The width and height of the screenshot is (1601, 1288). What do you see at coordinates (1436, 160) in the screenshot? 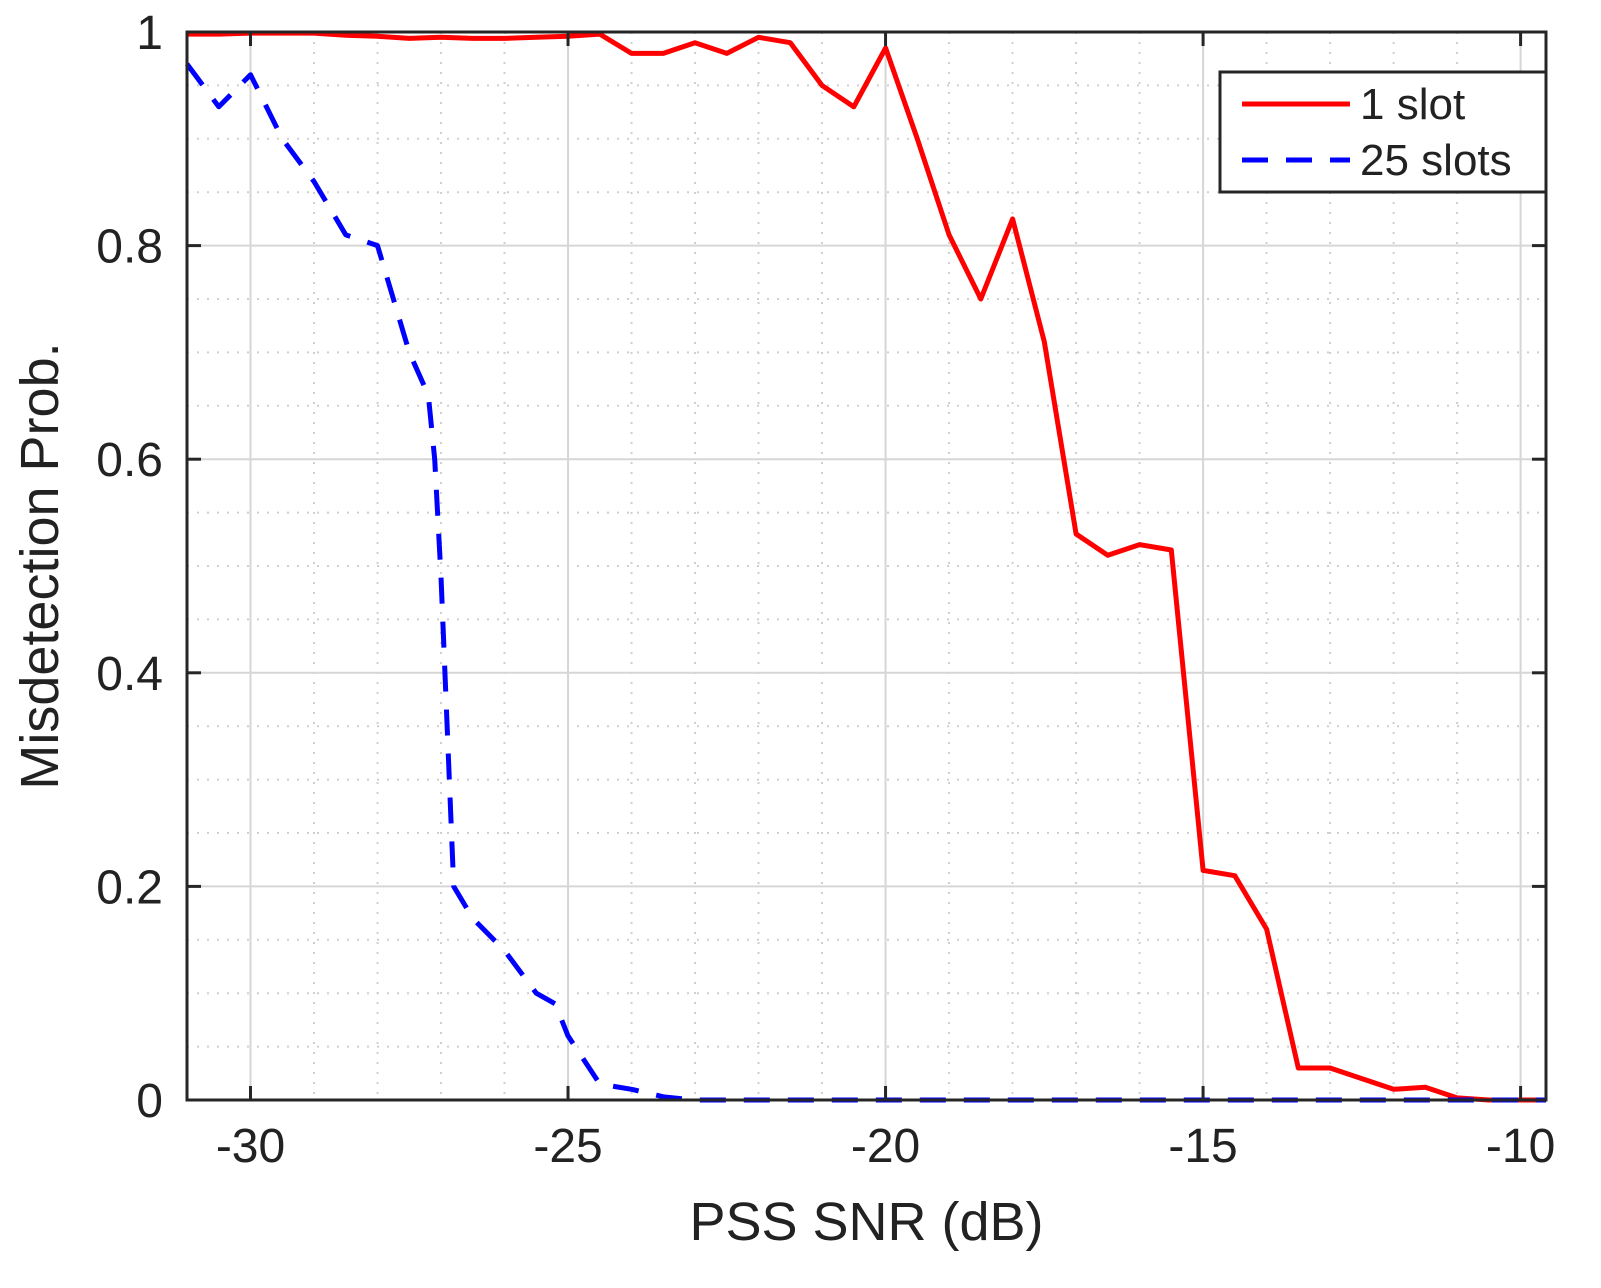
I see `legend-label-2: 25 slots` at bounding box center [1436, 160].